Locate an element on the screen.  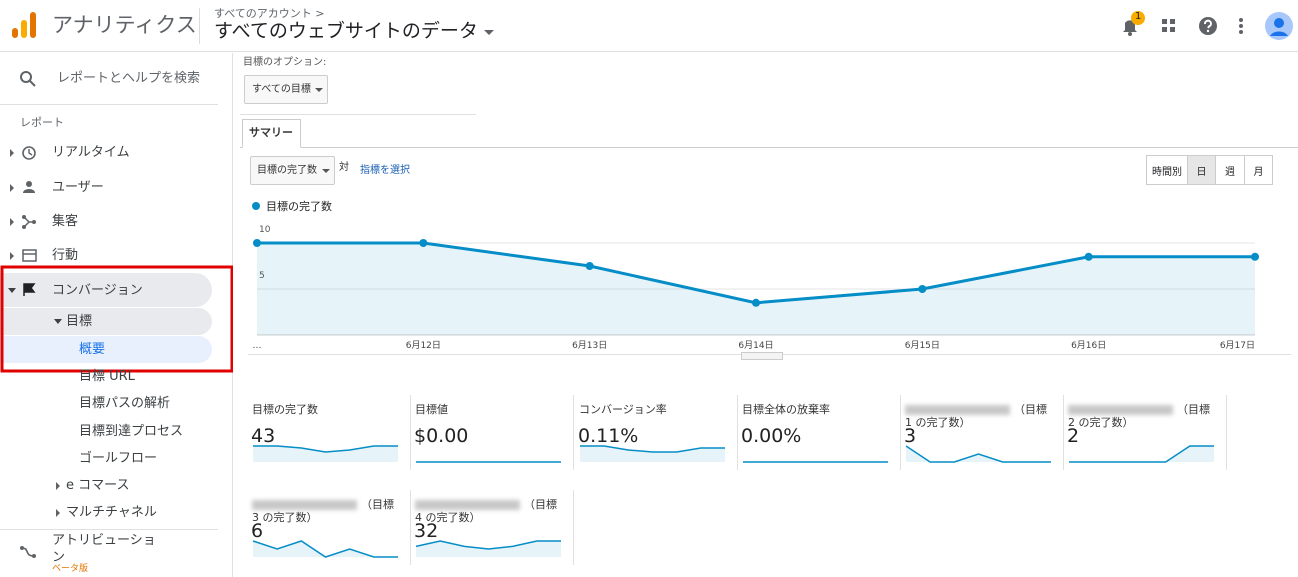
sidebar-icons is located at coordinates (116, 352).